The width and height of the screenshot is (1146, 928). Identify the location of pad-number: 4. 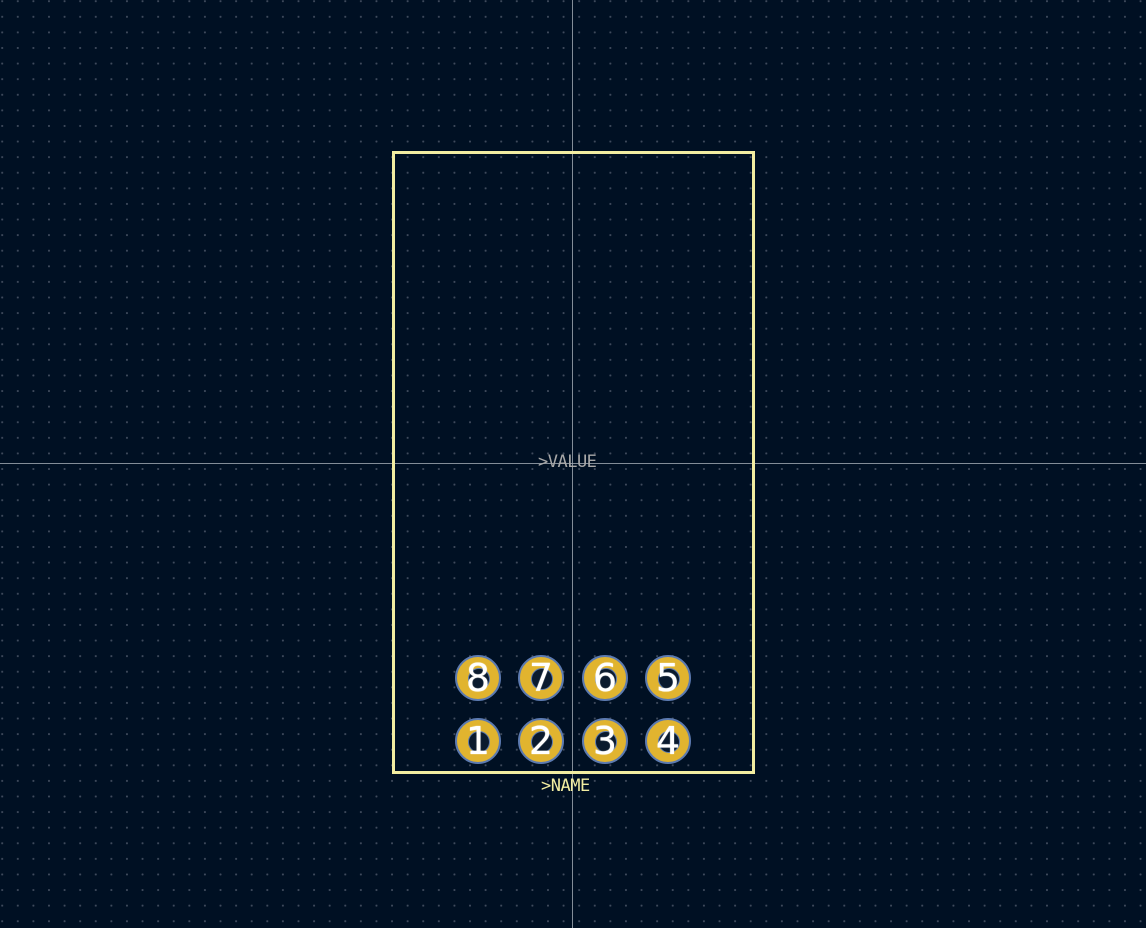
(668, 741).